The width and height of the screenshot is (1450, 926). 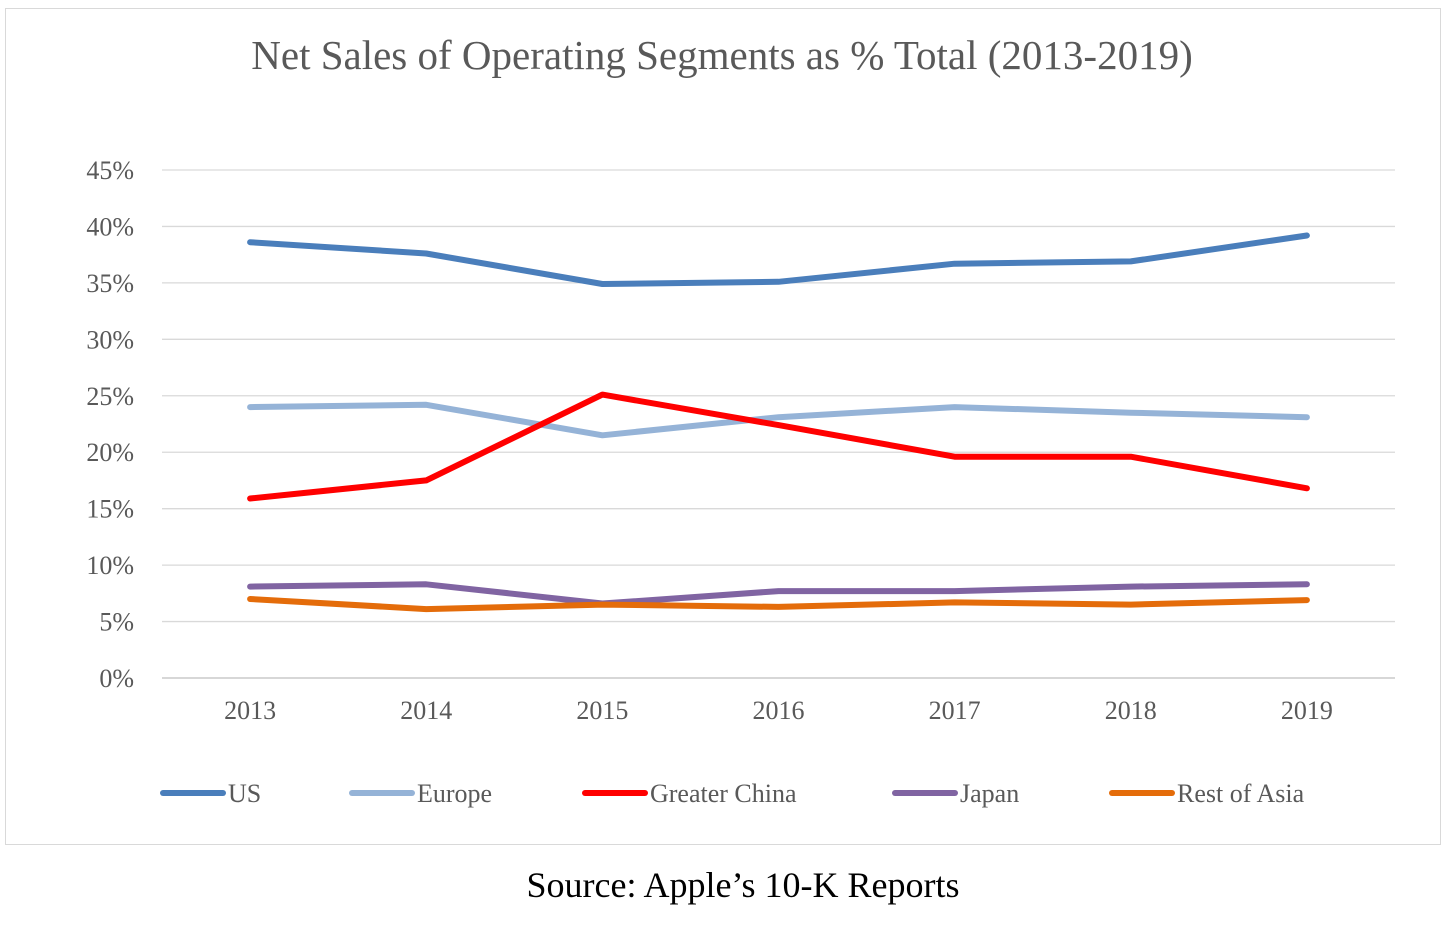 What do you see at coordinates (602, 710) in the screenshot?
I see `x-tick-label: 2015` at bounding box center [602, 710].